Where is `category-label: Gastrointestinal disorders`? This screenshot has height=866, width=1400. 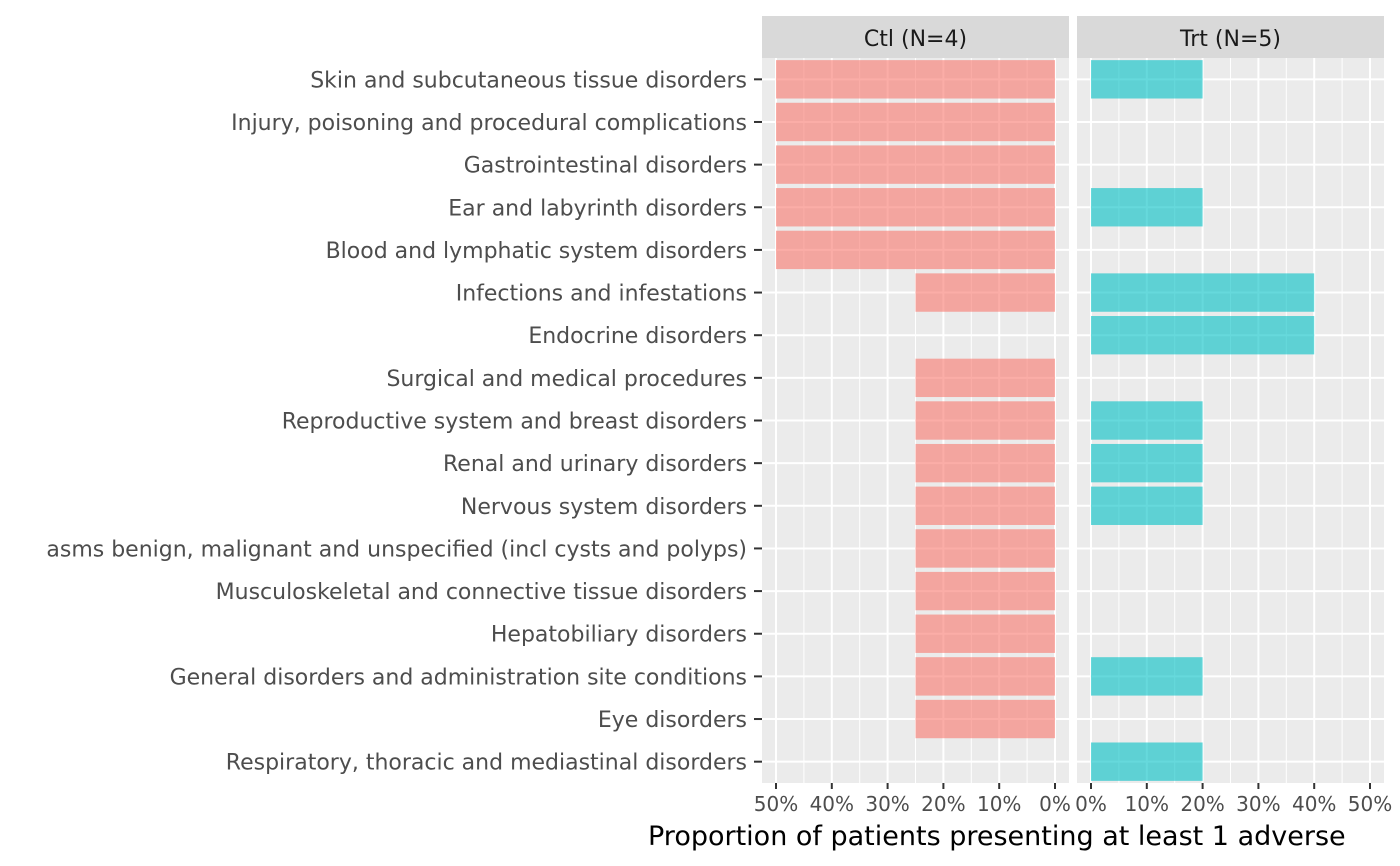
category-label: Gastrointestinal disorders is located at coordinates (605, 166).